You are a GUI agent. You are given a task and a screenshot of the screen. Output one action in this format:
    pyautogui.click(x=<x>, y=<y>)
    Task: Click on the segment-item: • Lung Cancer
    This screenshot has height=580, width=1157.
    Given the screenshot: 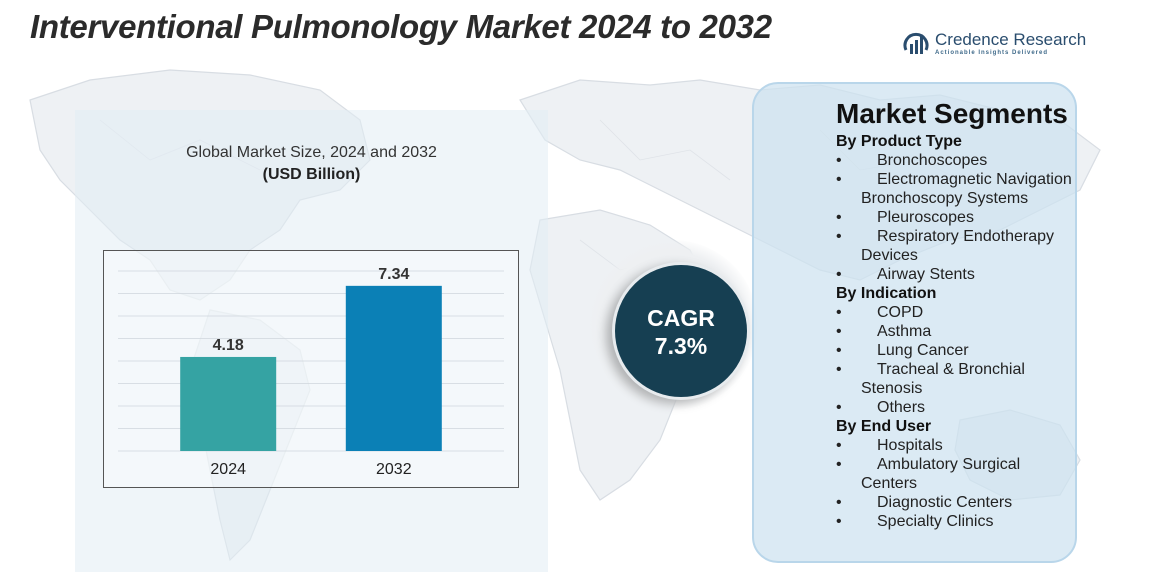 What is the action you would take?
    pyautogui.click(x=956, y=350)
    